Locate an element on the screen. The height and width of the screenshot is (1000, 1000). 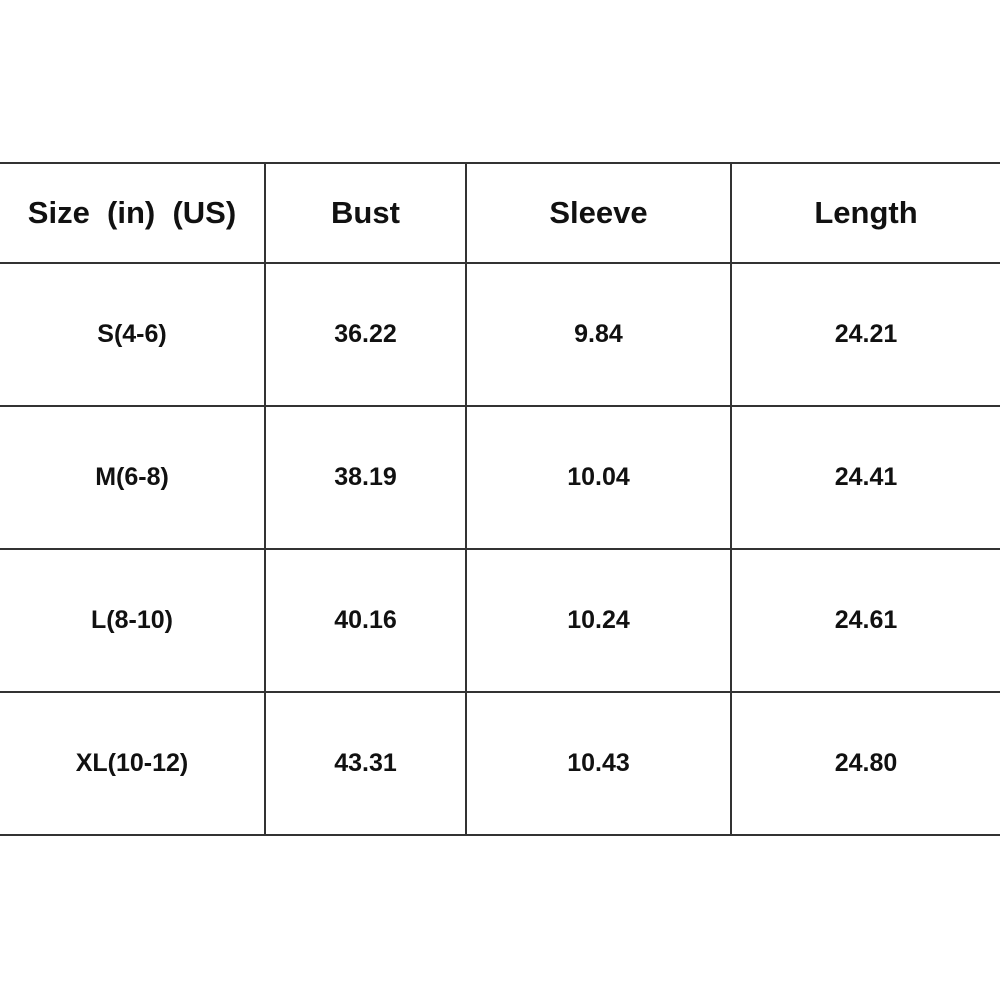
header-cell: Length is located at coordinates (865, 213).